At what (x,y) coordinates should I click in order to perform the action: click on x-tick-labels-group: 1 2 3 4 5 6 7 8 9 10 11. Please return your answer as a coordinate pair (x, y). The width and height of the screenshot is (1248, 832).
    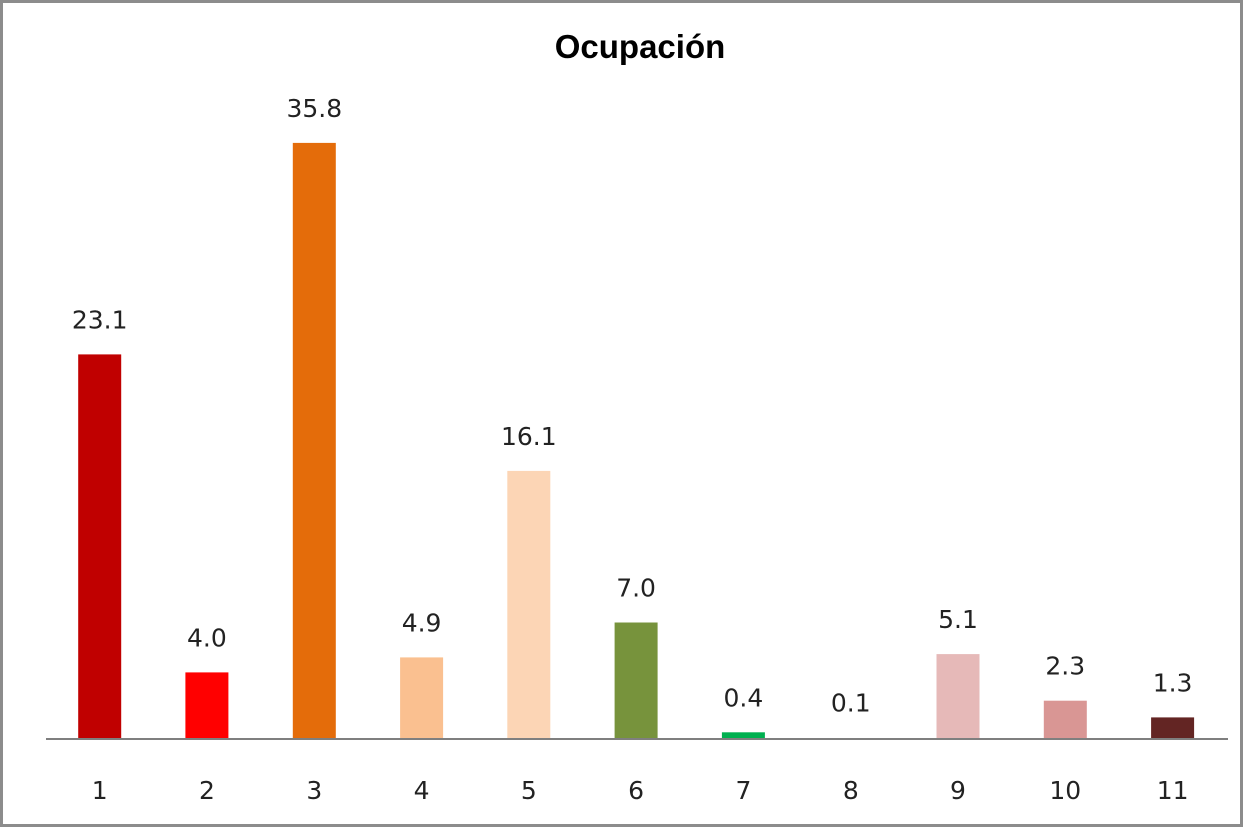
    Looking at the image, I should click on (640, 790).